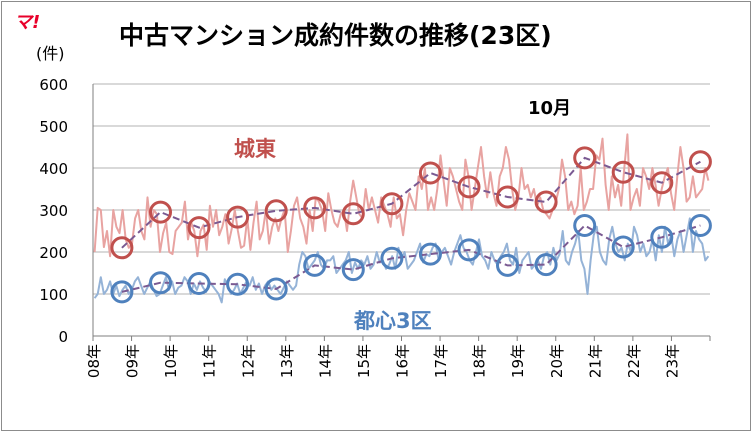  What do you see at coordinates (171, 361) in the screenshot?
I see `x-tick-label: 10年` at bounding box center [171, 361].